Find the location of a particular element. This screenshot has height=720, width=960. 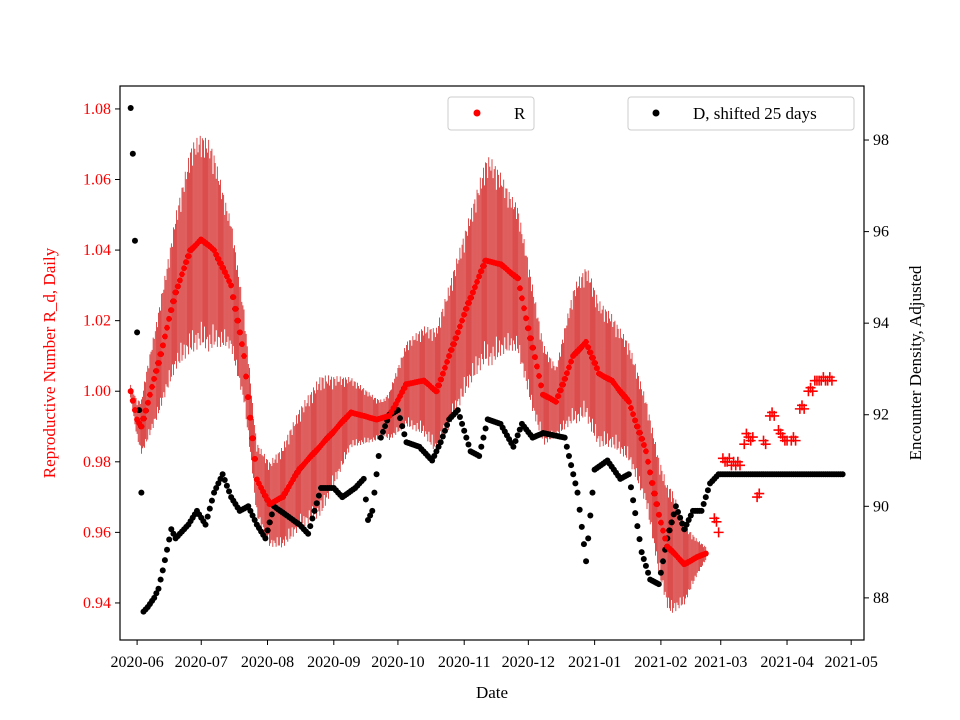

y-tick-label-right: 98 is located at coordinates (881, 140).